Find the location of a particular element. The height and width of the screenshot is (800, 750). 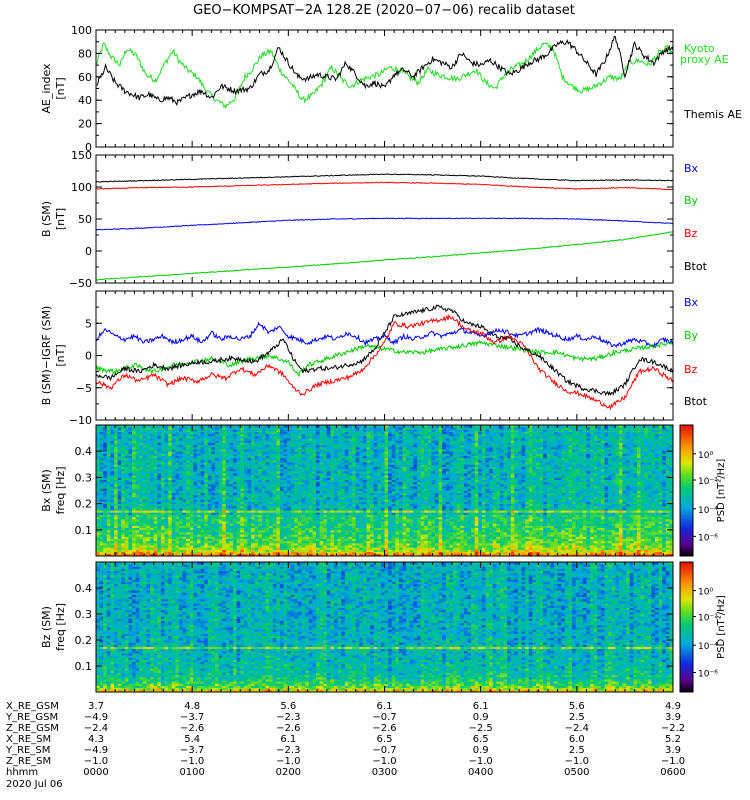

ephemeris-value: 0500 is located at coordinates (576, 772).